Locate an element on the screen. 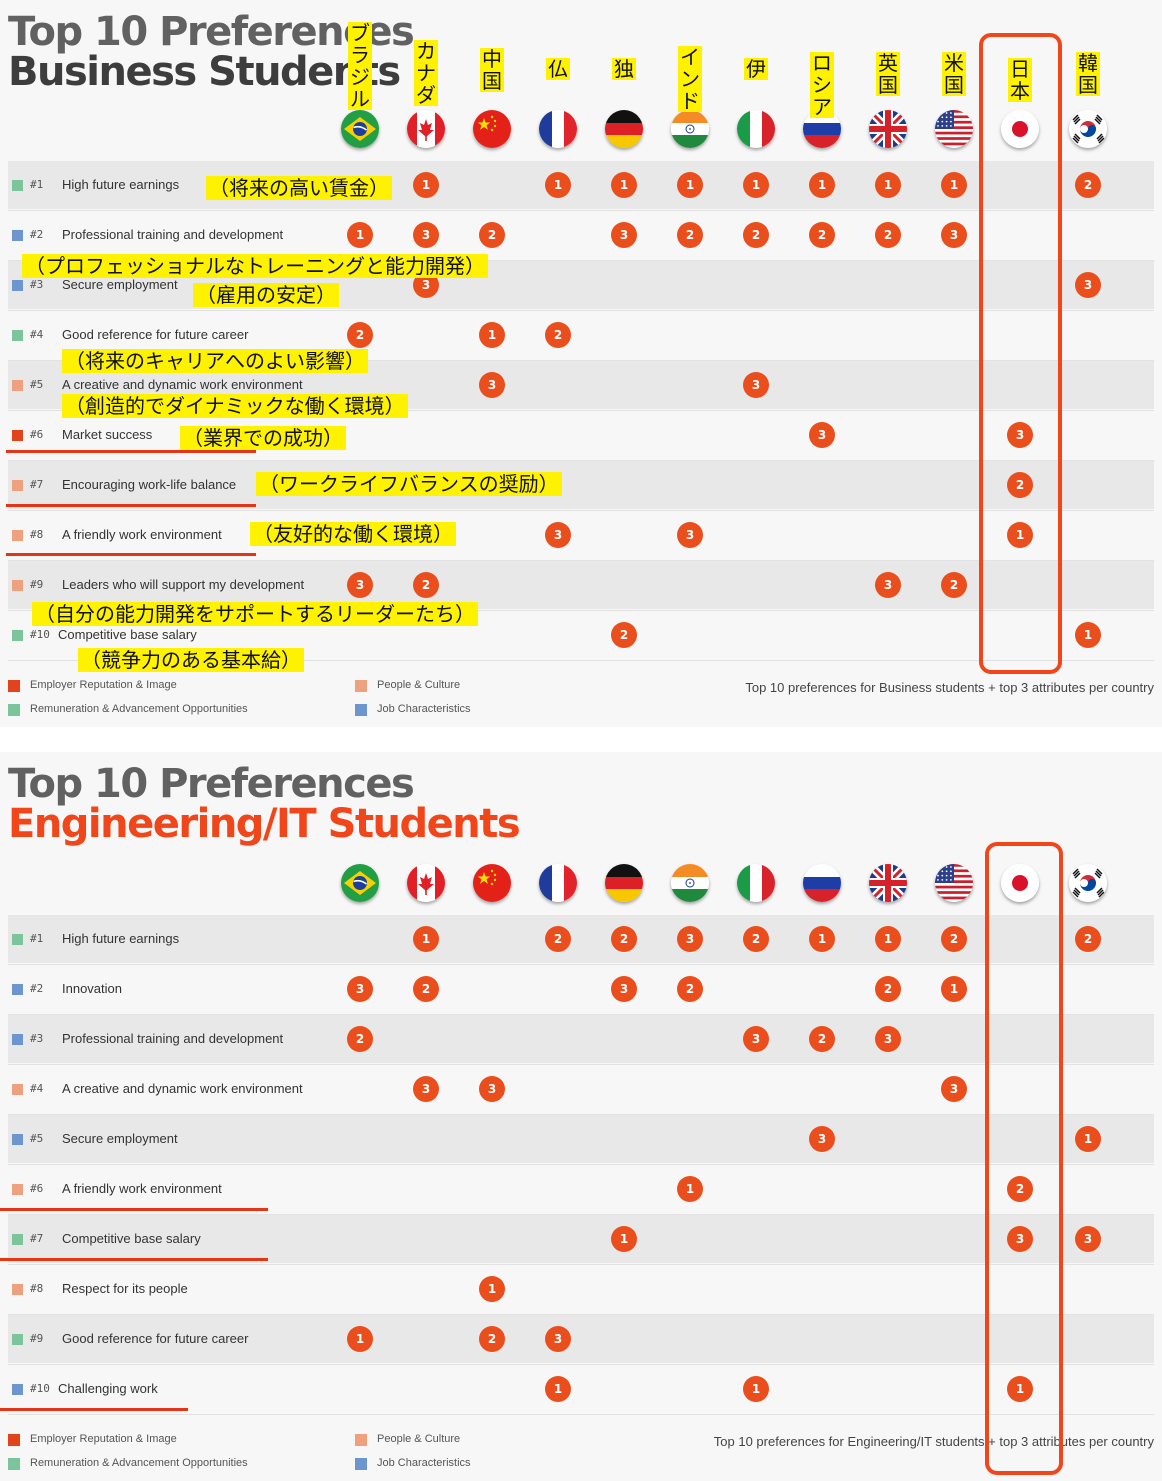 Image resolution: width=1162 pixels, height=1481 pixels. country-label: 韓国 is located at coordinates (1088, 74).